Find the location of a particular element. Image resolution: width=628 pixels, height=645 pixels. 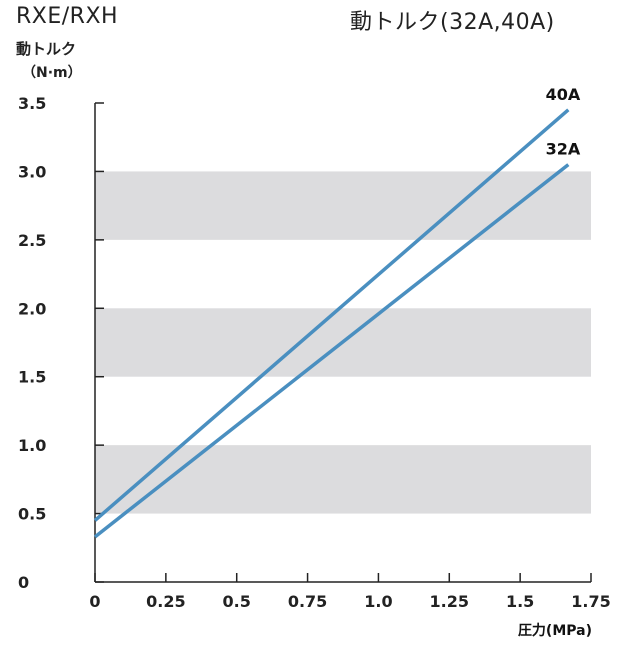

series-labels: 40A 32A is located at coordinates (563, 122).